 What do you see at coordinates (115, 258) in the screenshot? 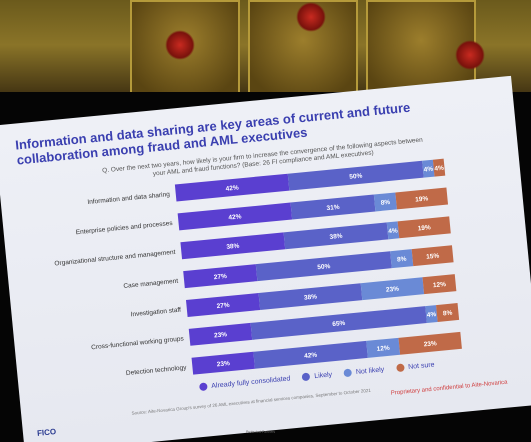
I see `category-label: Organizational structure and management` at bounding box center [115, 258].